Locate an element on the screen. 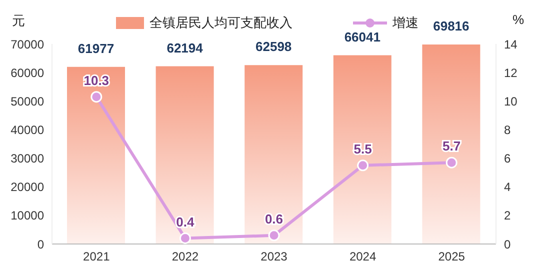 The image size is (540, 276). y-tick-label: 70000 is located at coordinates (27, 44).